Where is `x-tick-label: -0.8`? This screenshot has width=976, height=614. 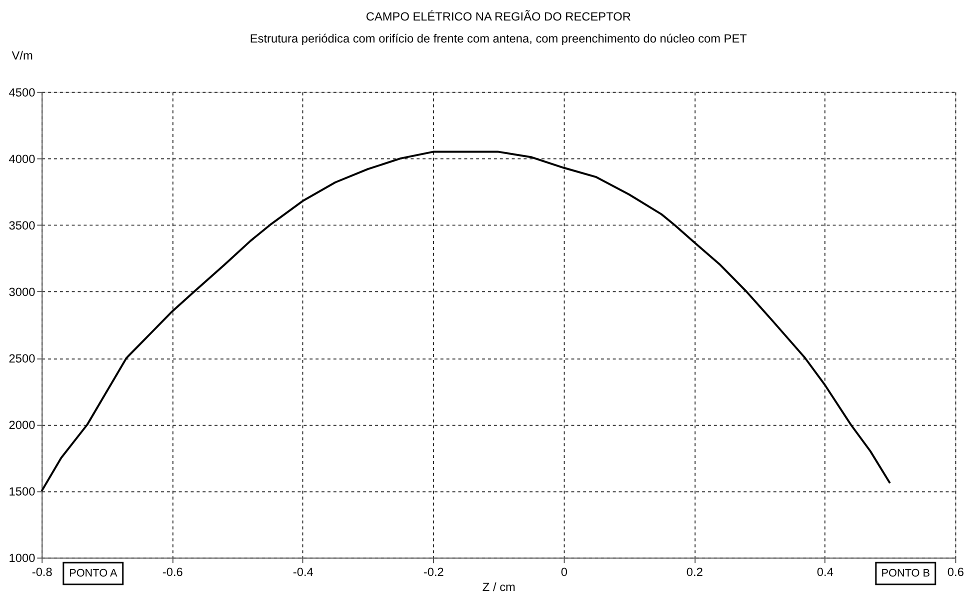 x-tick-label: -0.8 is located at coordinates (42, 571).